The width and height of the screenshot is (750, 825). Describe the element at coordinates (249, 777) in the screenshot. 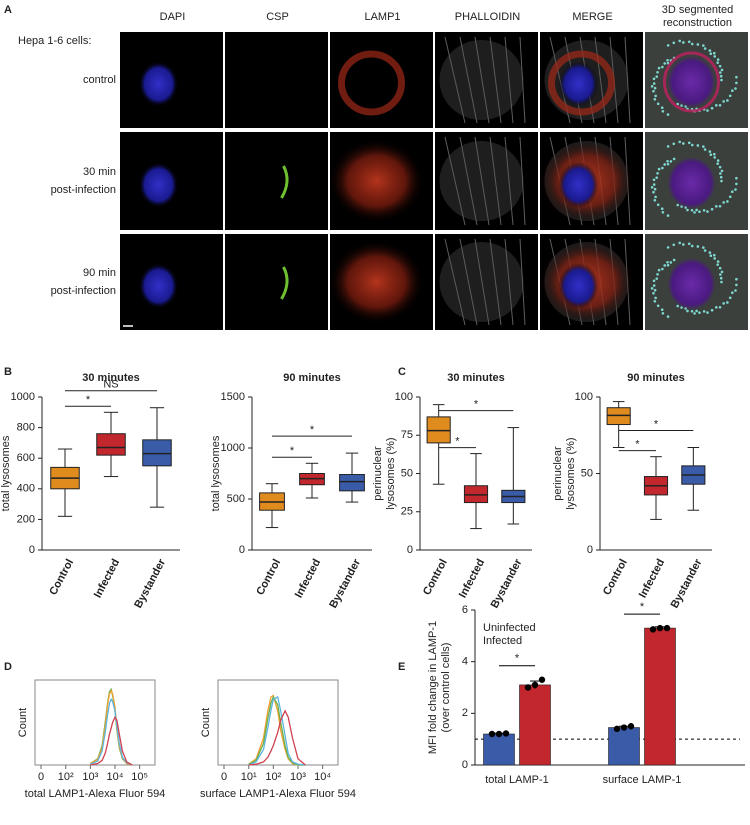

I see `x-tick-label: 10¹` at that location.